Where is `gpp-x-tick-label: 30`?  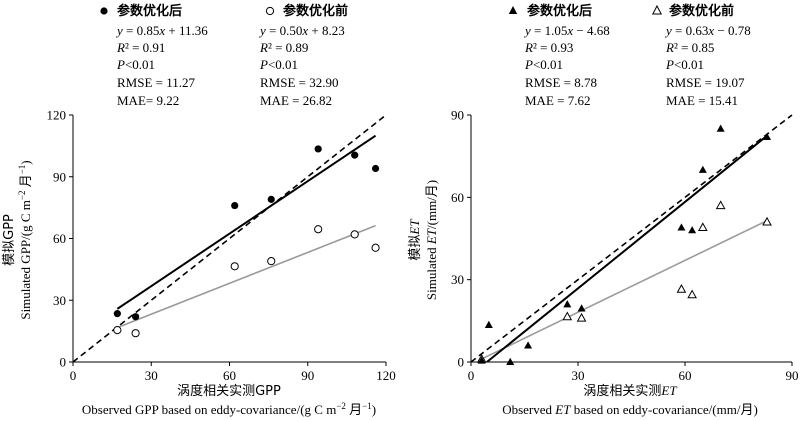
gpp-x-tick-label: 30 is located at coordinates (151, 375).